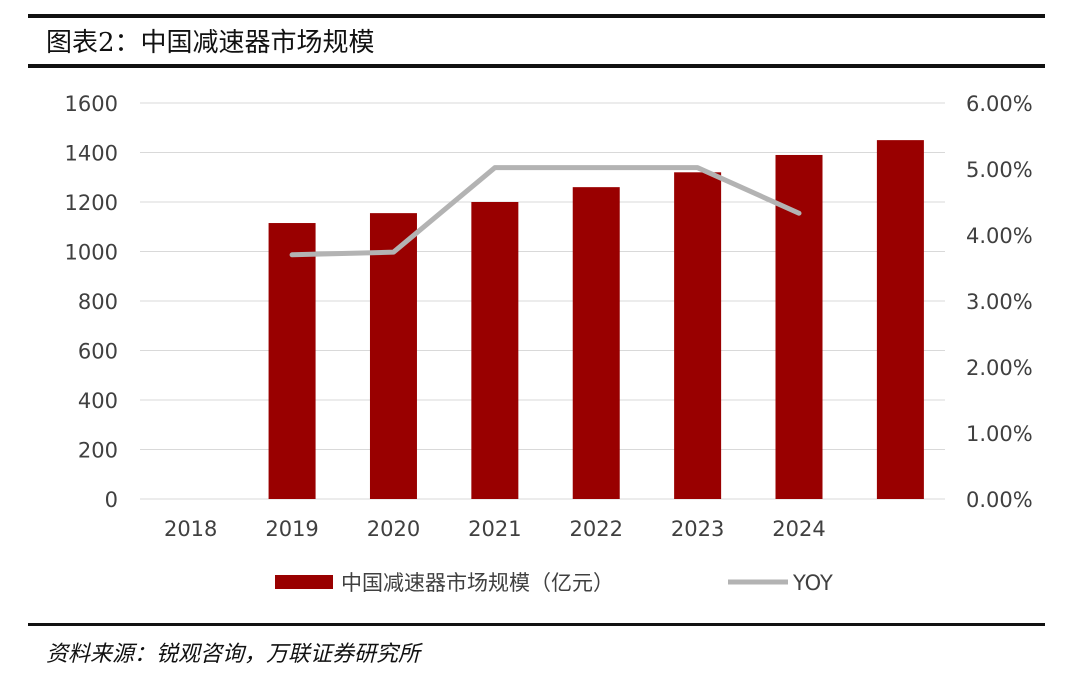 The height and width of the screenshot is (675, 1077). I want to click on bottom-rule, so click(536, 624).